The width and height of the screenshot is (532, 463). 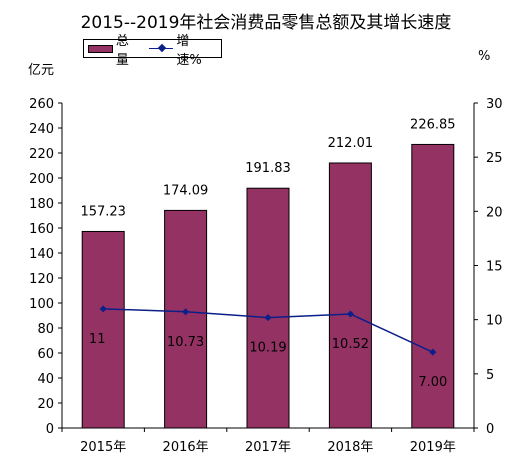 I want to click on y-right-tick-label: 25, so click(x=494, y=158).